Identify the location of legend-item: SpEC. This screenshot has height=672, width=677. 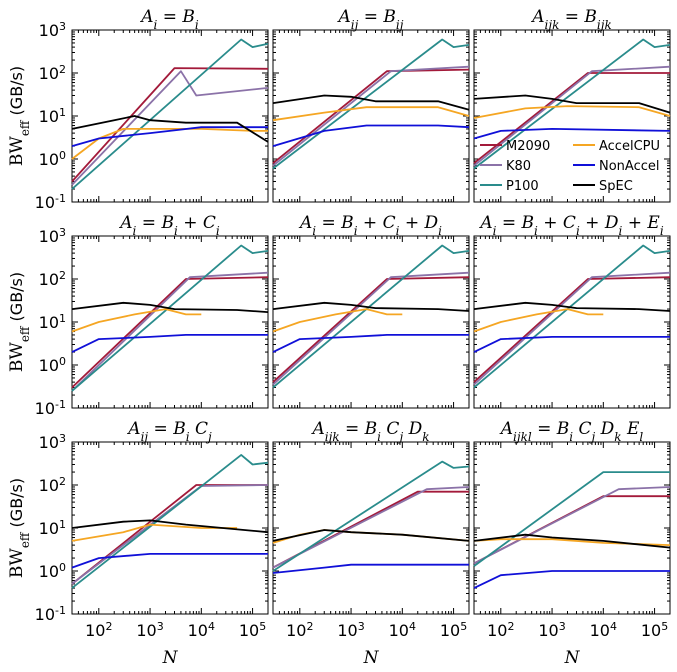
(603, 186).